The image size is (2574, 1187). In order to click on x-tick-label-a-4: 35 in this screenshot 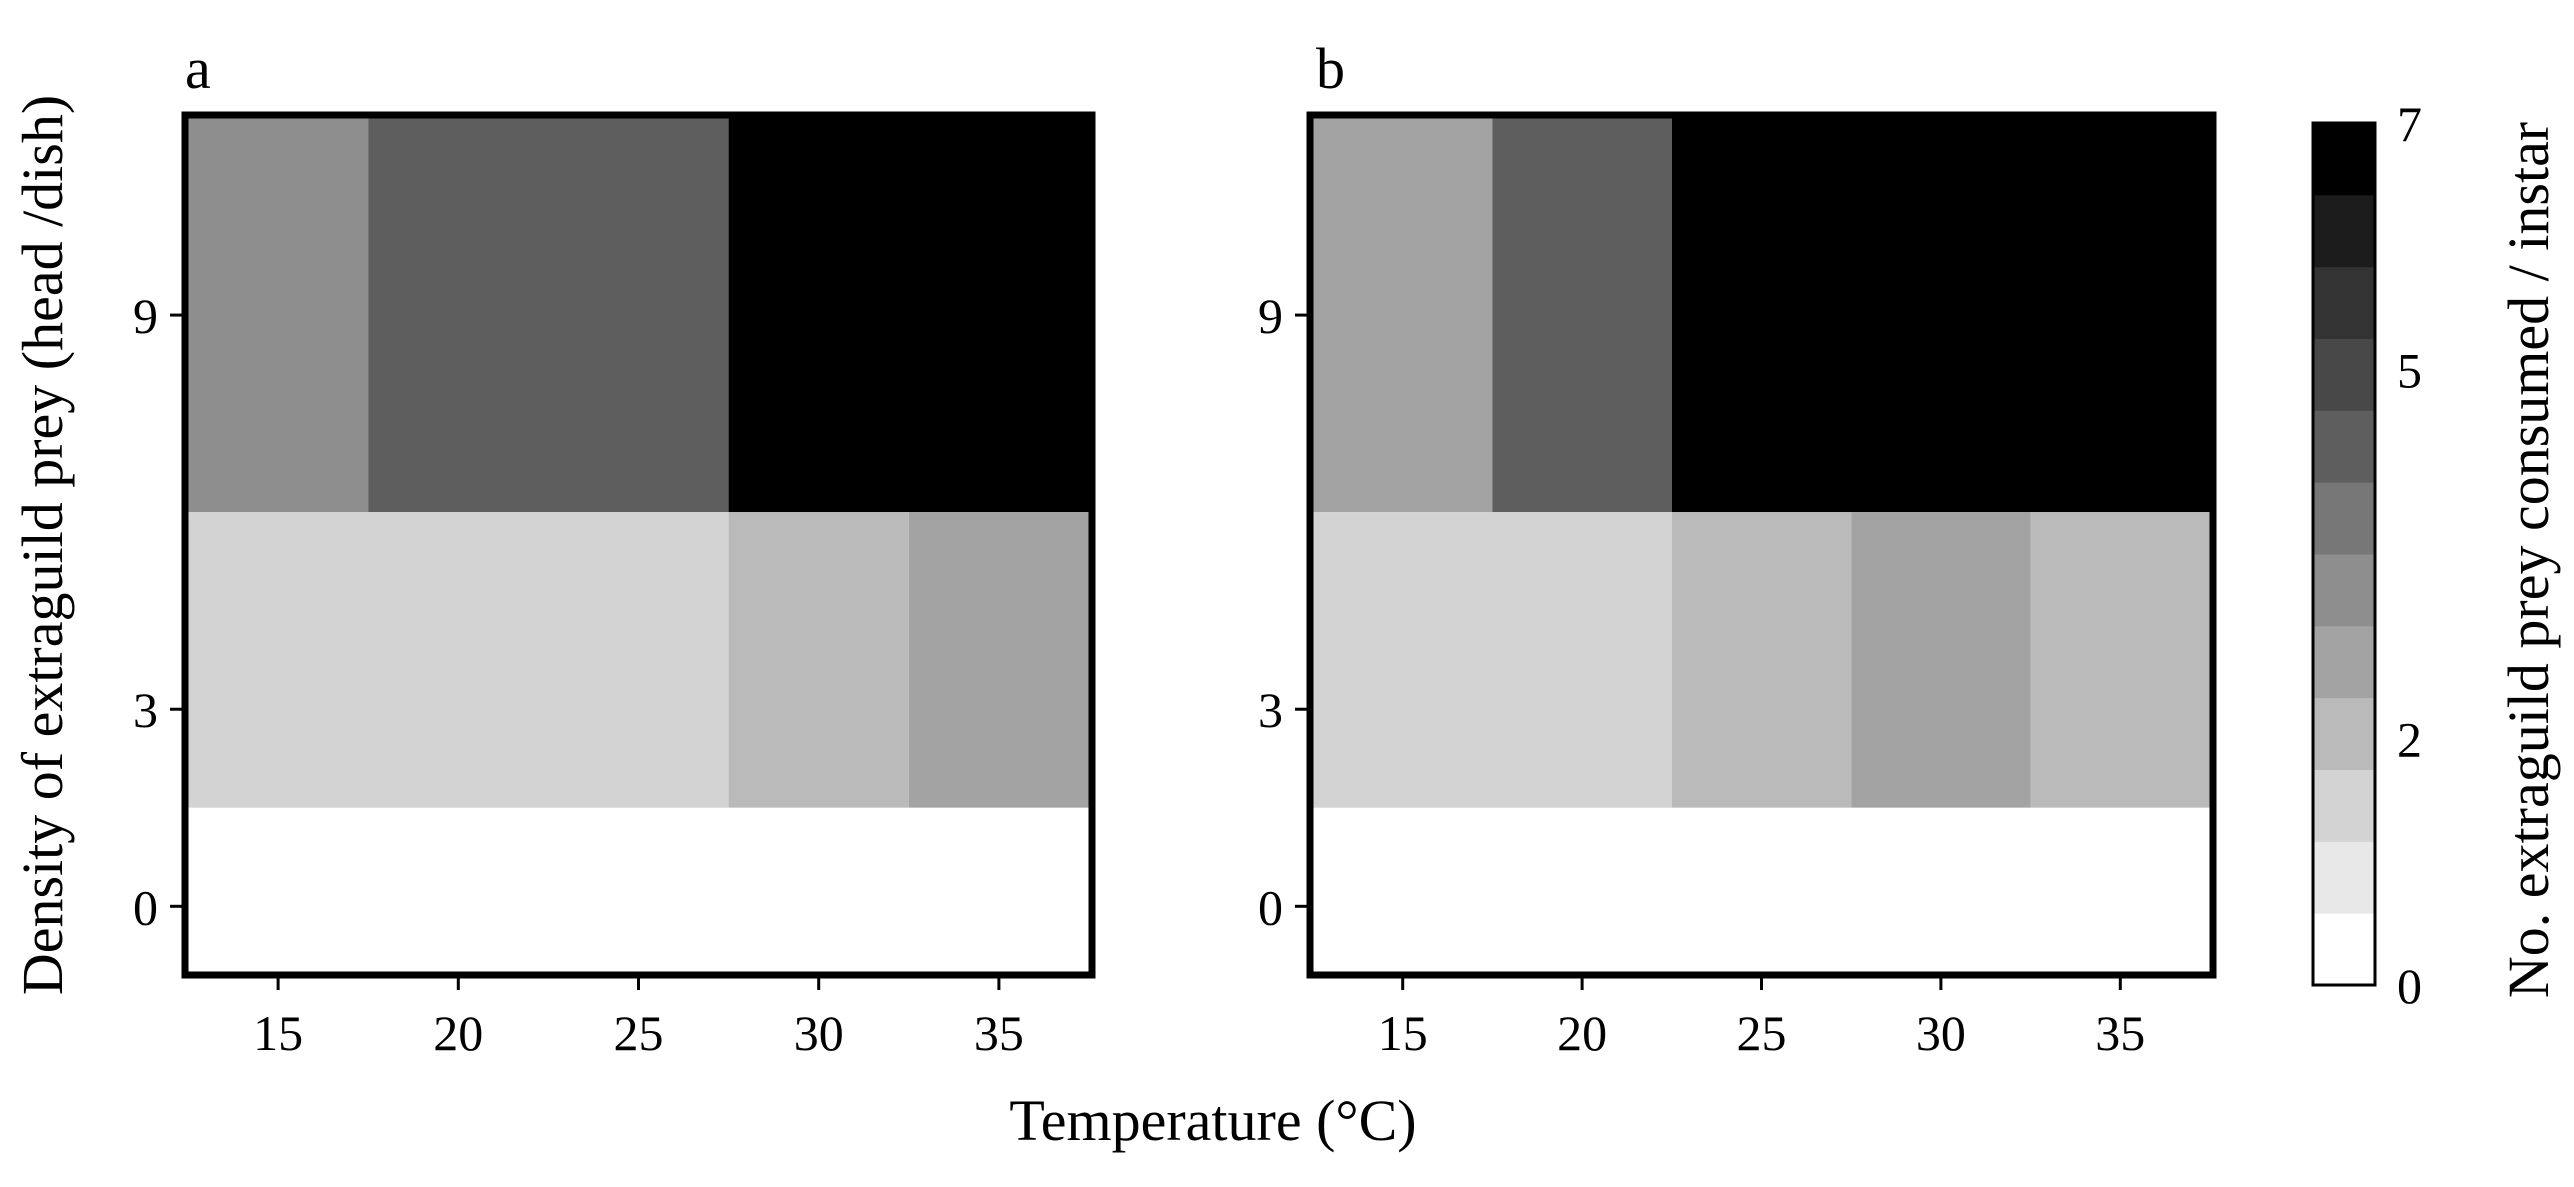, I will do `click(999, 1033)`.